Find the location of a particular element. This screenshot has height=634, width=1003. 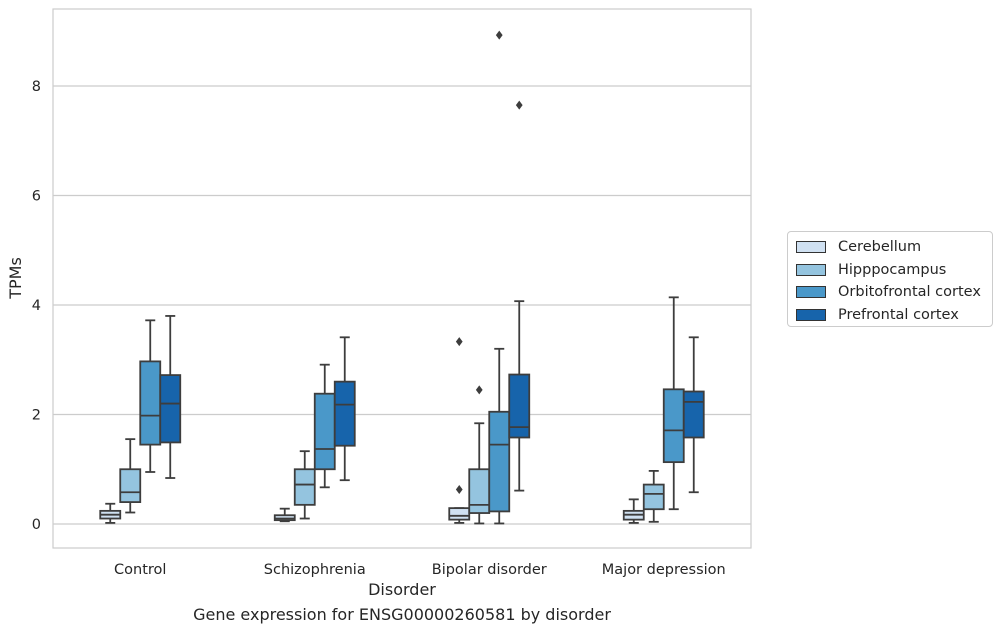

legend-item: Orbitofrontal cortex is located at coordinates (892, 292).